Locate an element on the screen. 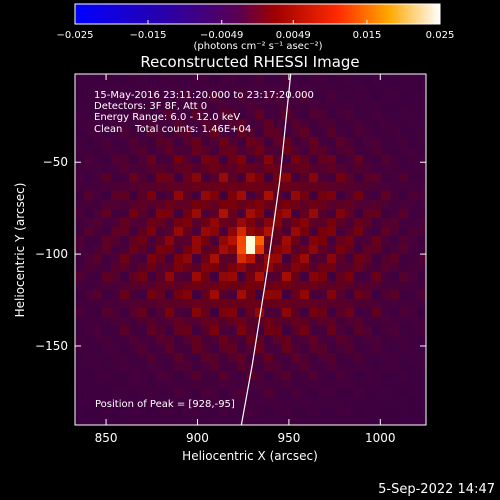  y-tick-label: −150 is located at coordinates (51, 346).